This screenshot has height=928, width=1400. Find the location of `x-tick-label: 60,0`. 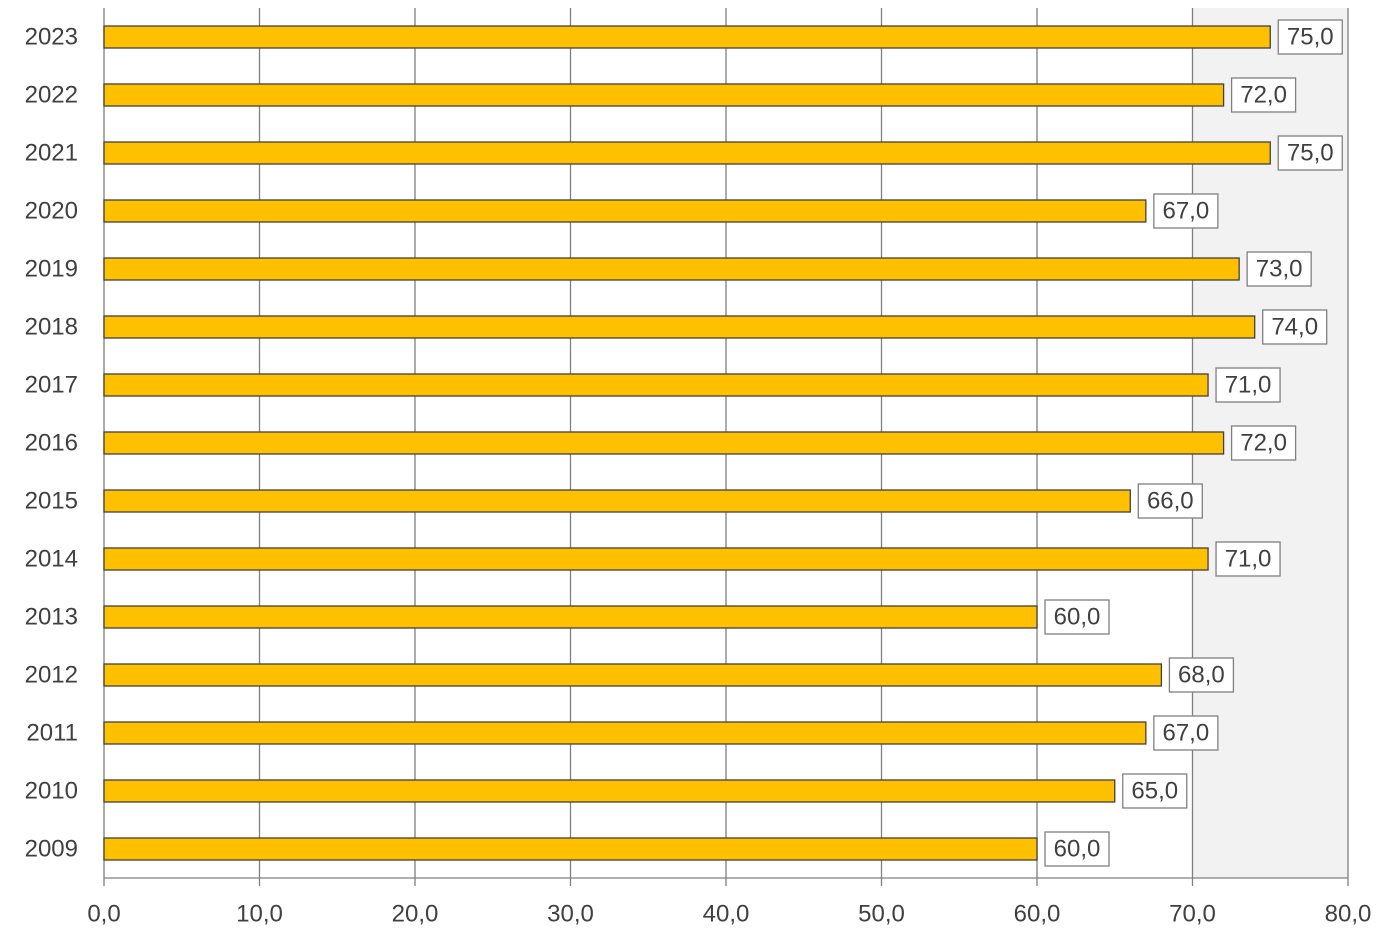

x-tick-label: 60,0 is located at coordinates (1037, 913).